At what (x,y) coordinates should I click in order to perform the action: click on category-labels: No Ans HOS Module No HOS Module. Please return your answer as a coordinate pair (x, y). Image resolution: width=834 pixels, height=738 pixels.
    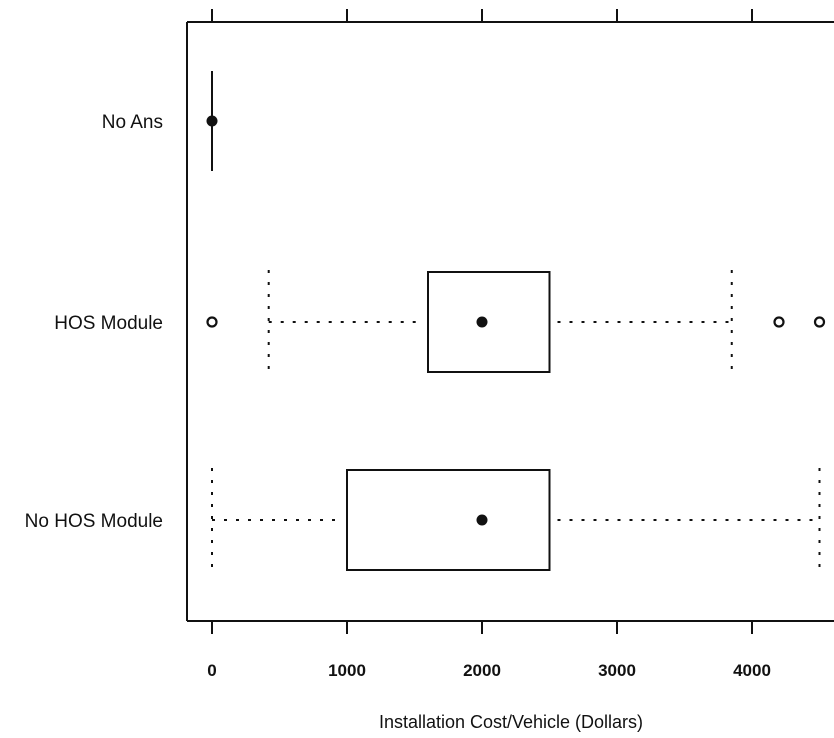
    Looking at the image, I should click on (94, 322).